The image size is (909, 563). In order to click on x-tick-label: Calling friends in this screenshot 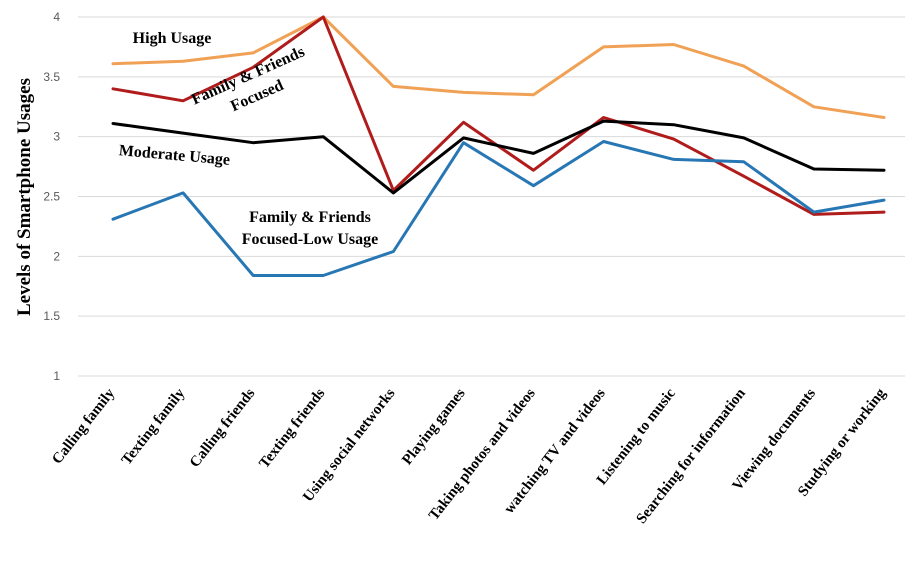, I will do `click(222, 427)`.